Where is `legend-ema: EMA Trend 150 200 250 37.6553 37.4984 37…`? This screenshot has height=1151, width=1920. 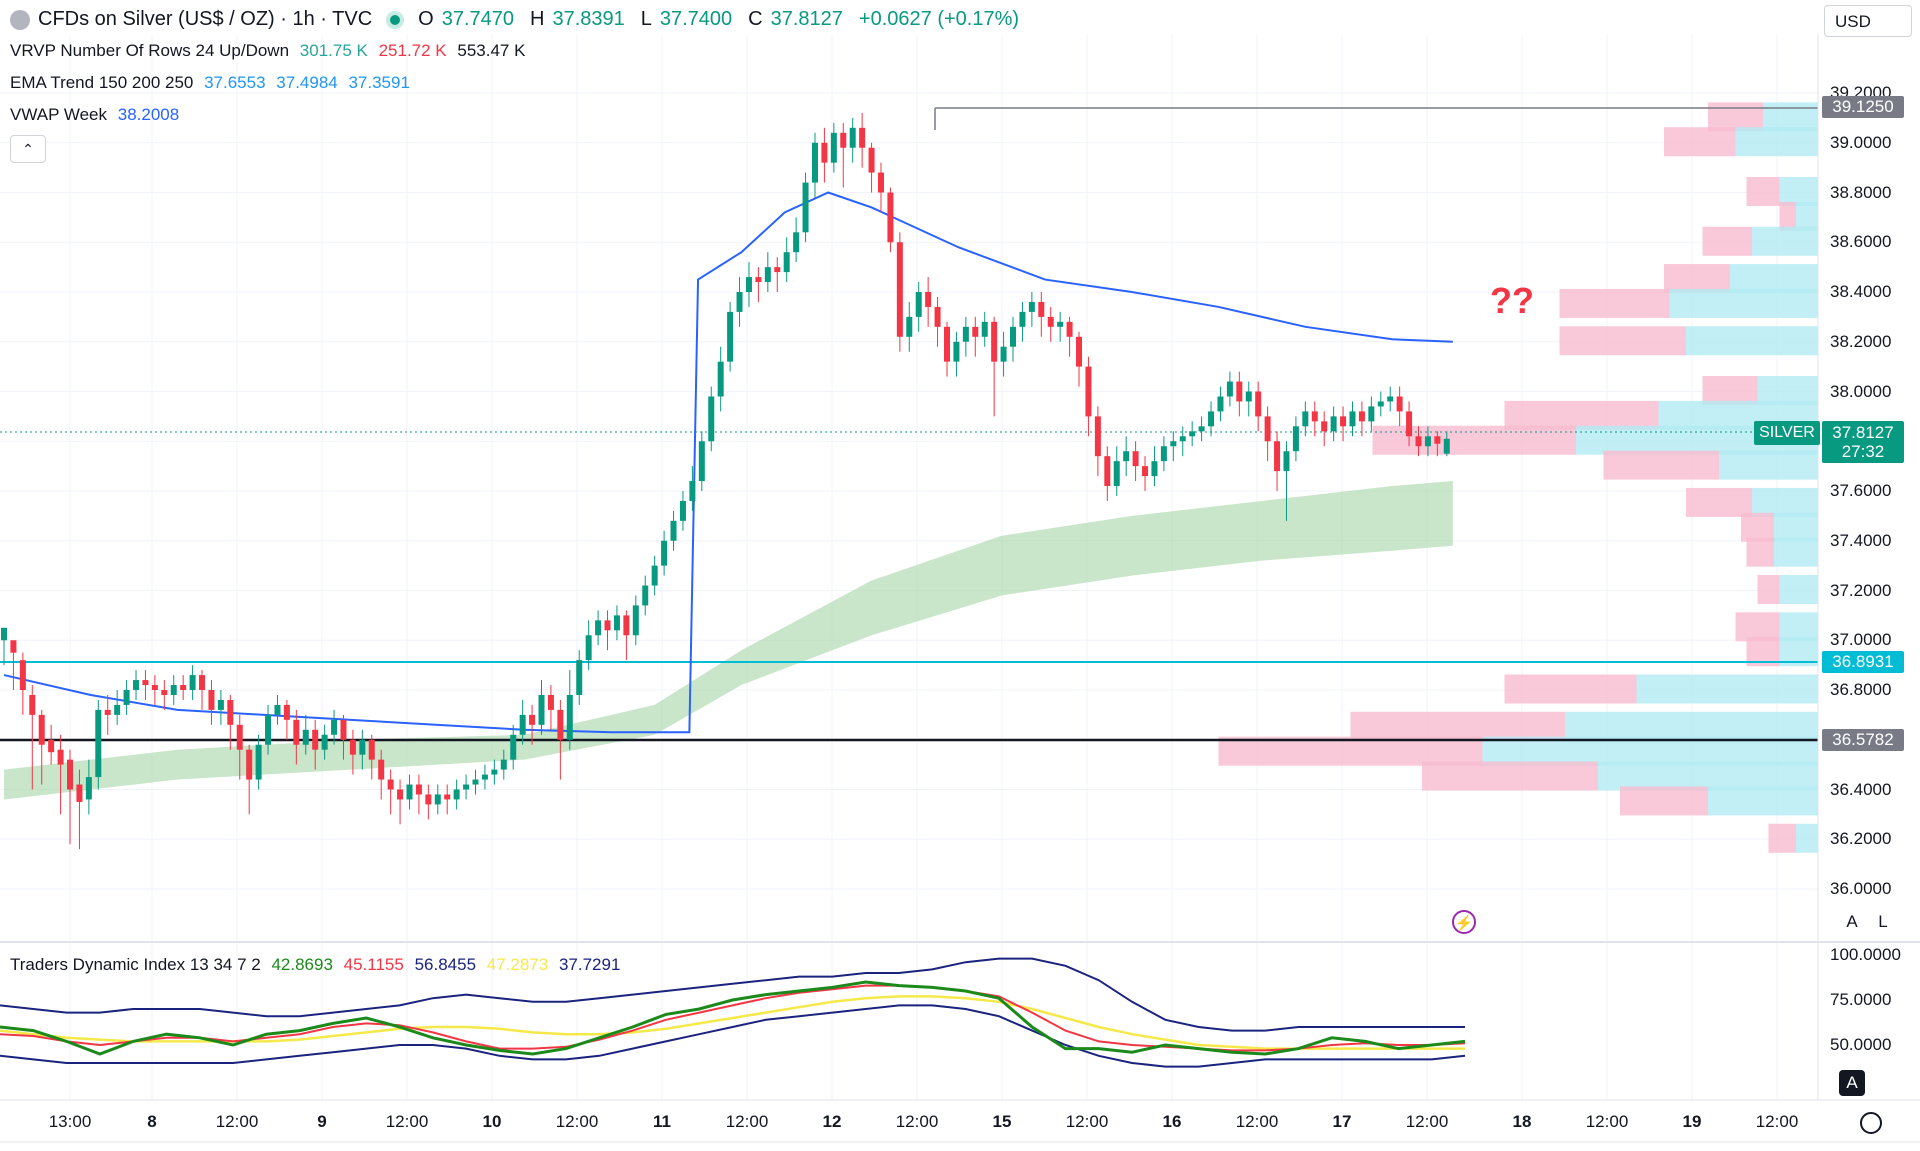
legend-ema: EMA Trend 150 200 250 37.6553 37.4984 37… is located at coordinates (213, 83).